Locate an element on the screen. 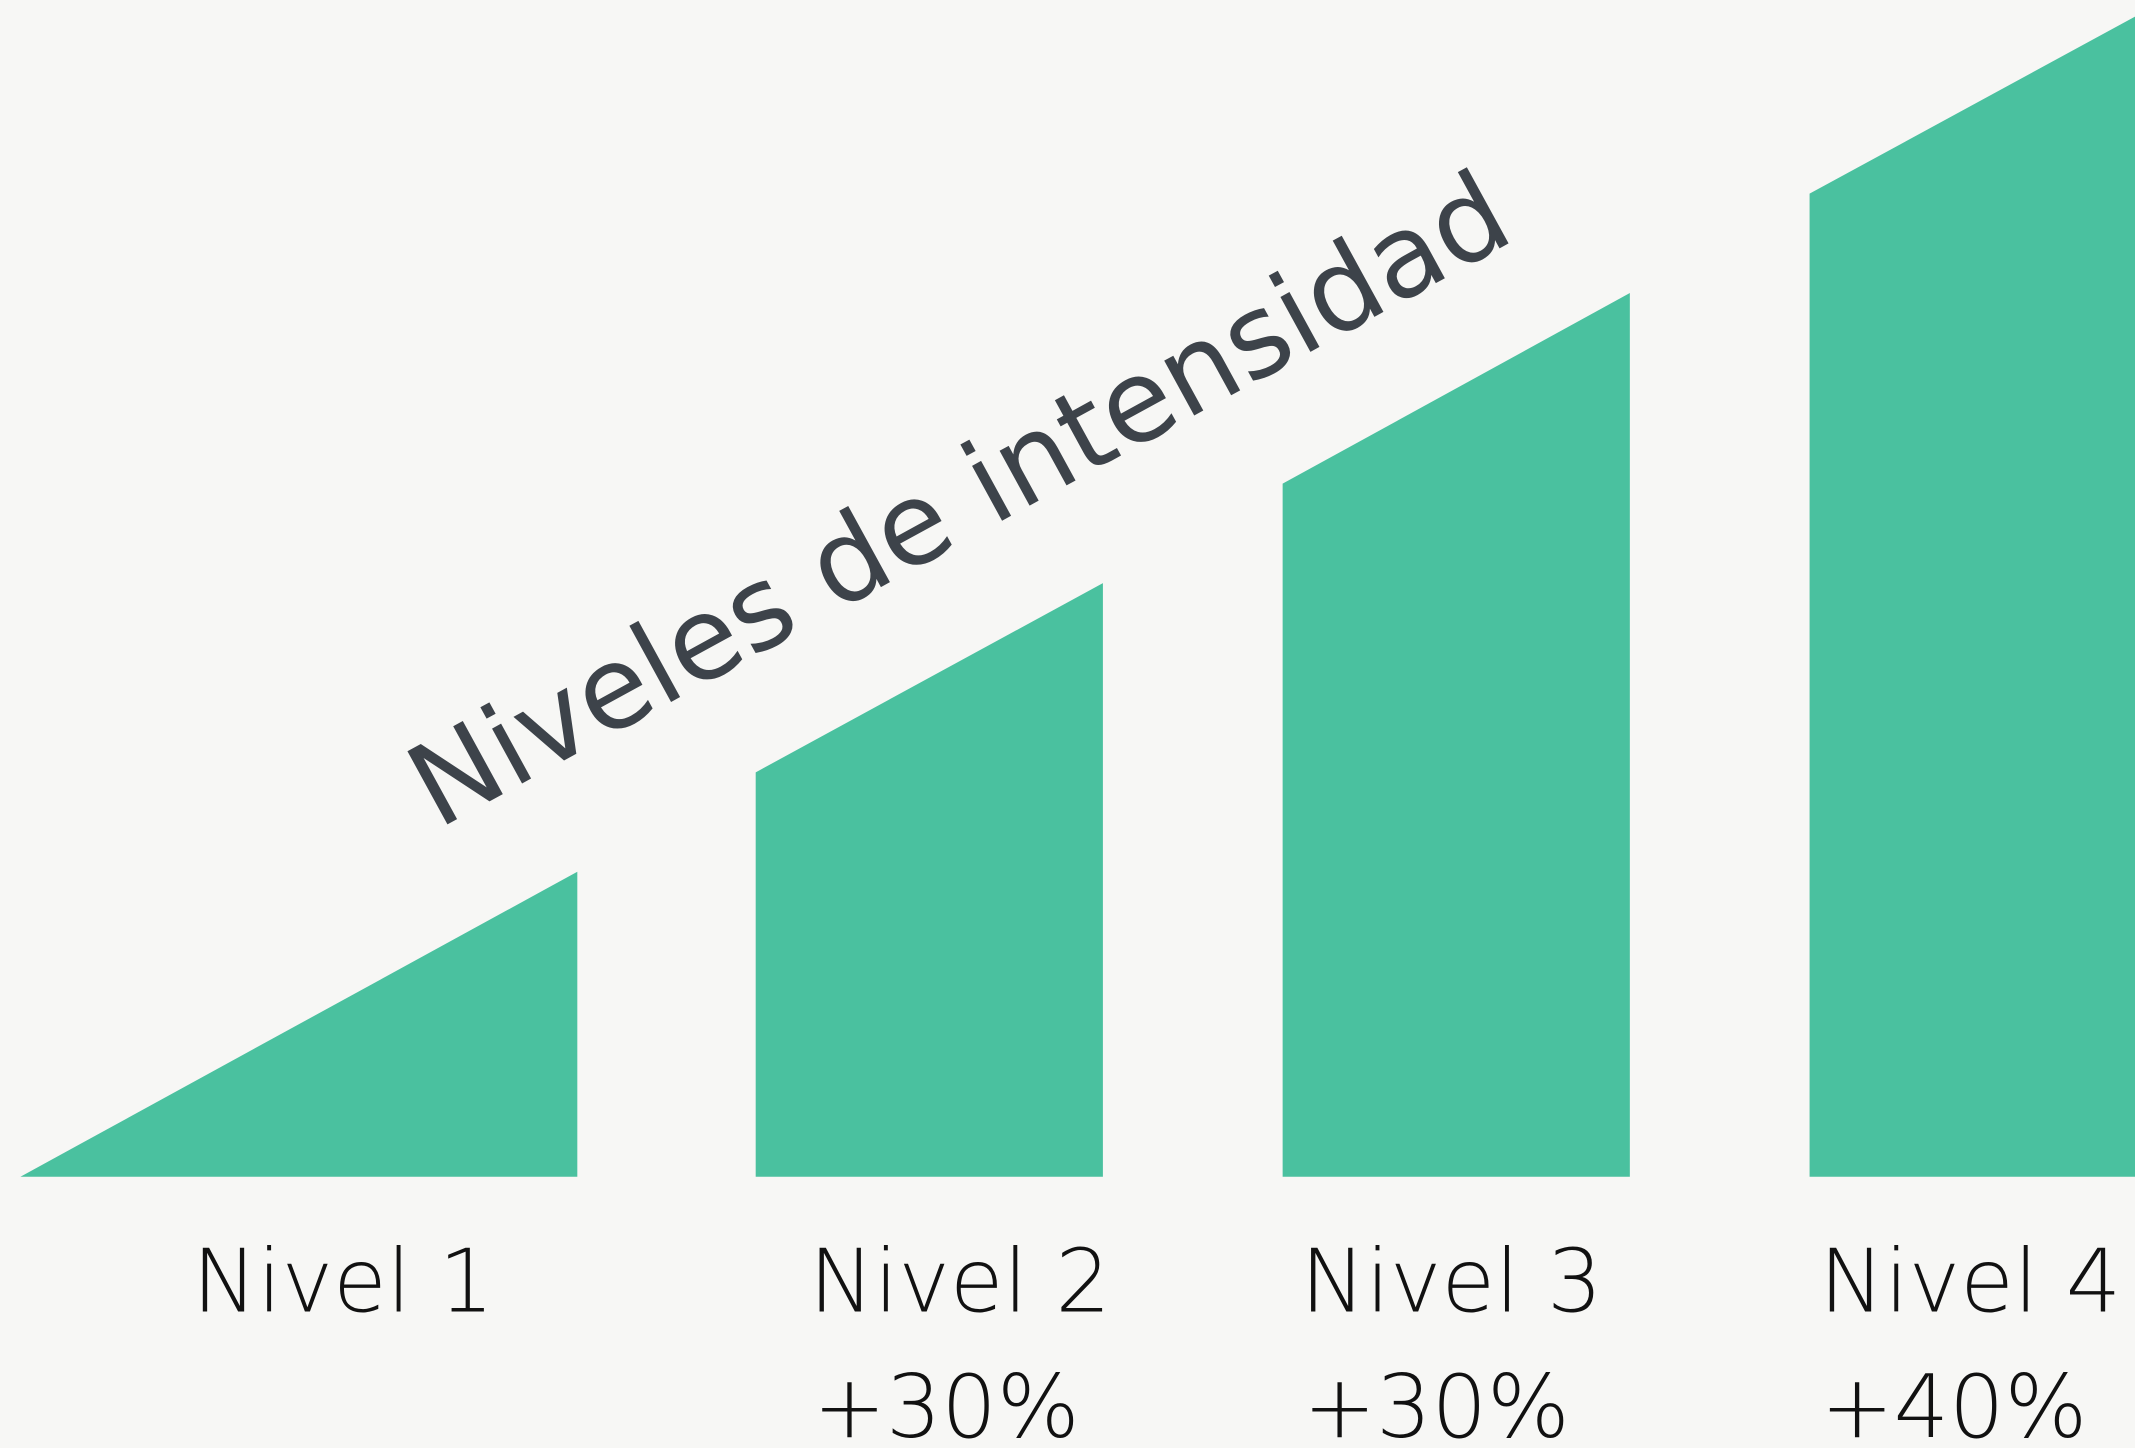 The width and height of the screenshot is (2135, 1448). level-increase: +40% is located at coordinates (1954, 1402).